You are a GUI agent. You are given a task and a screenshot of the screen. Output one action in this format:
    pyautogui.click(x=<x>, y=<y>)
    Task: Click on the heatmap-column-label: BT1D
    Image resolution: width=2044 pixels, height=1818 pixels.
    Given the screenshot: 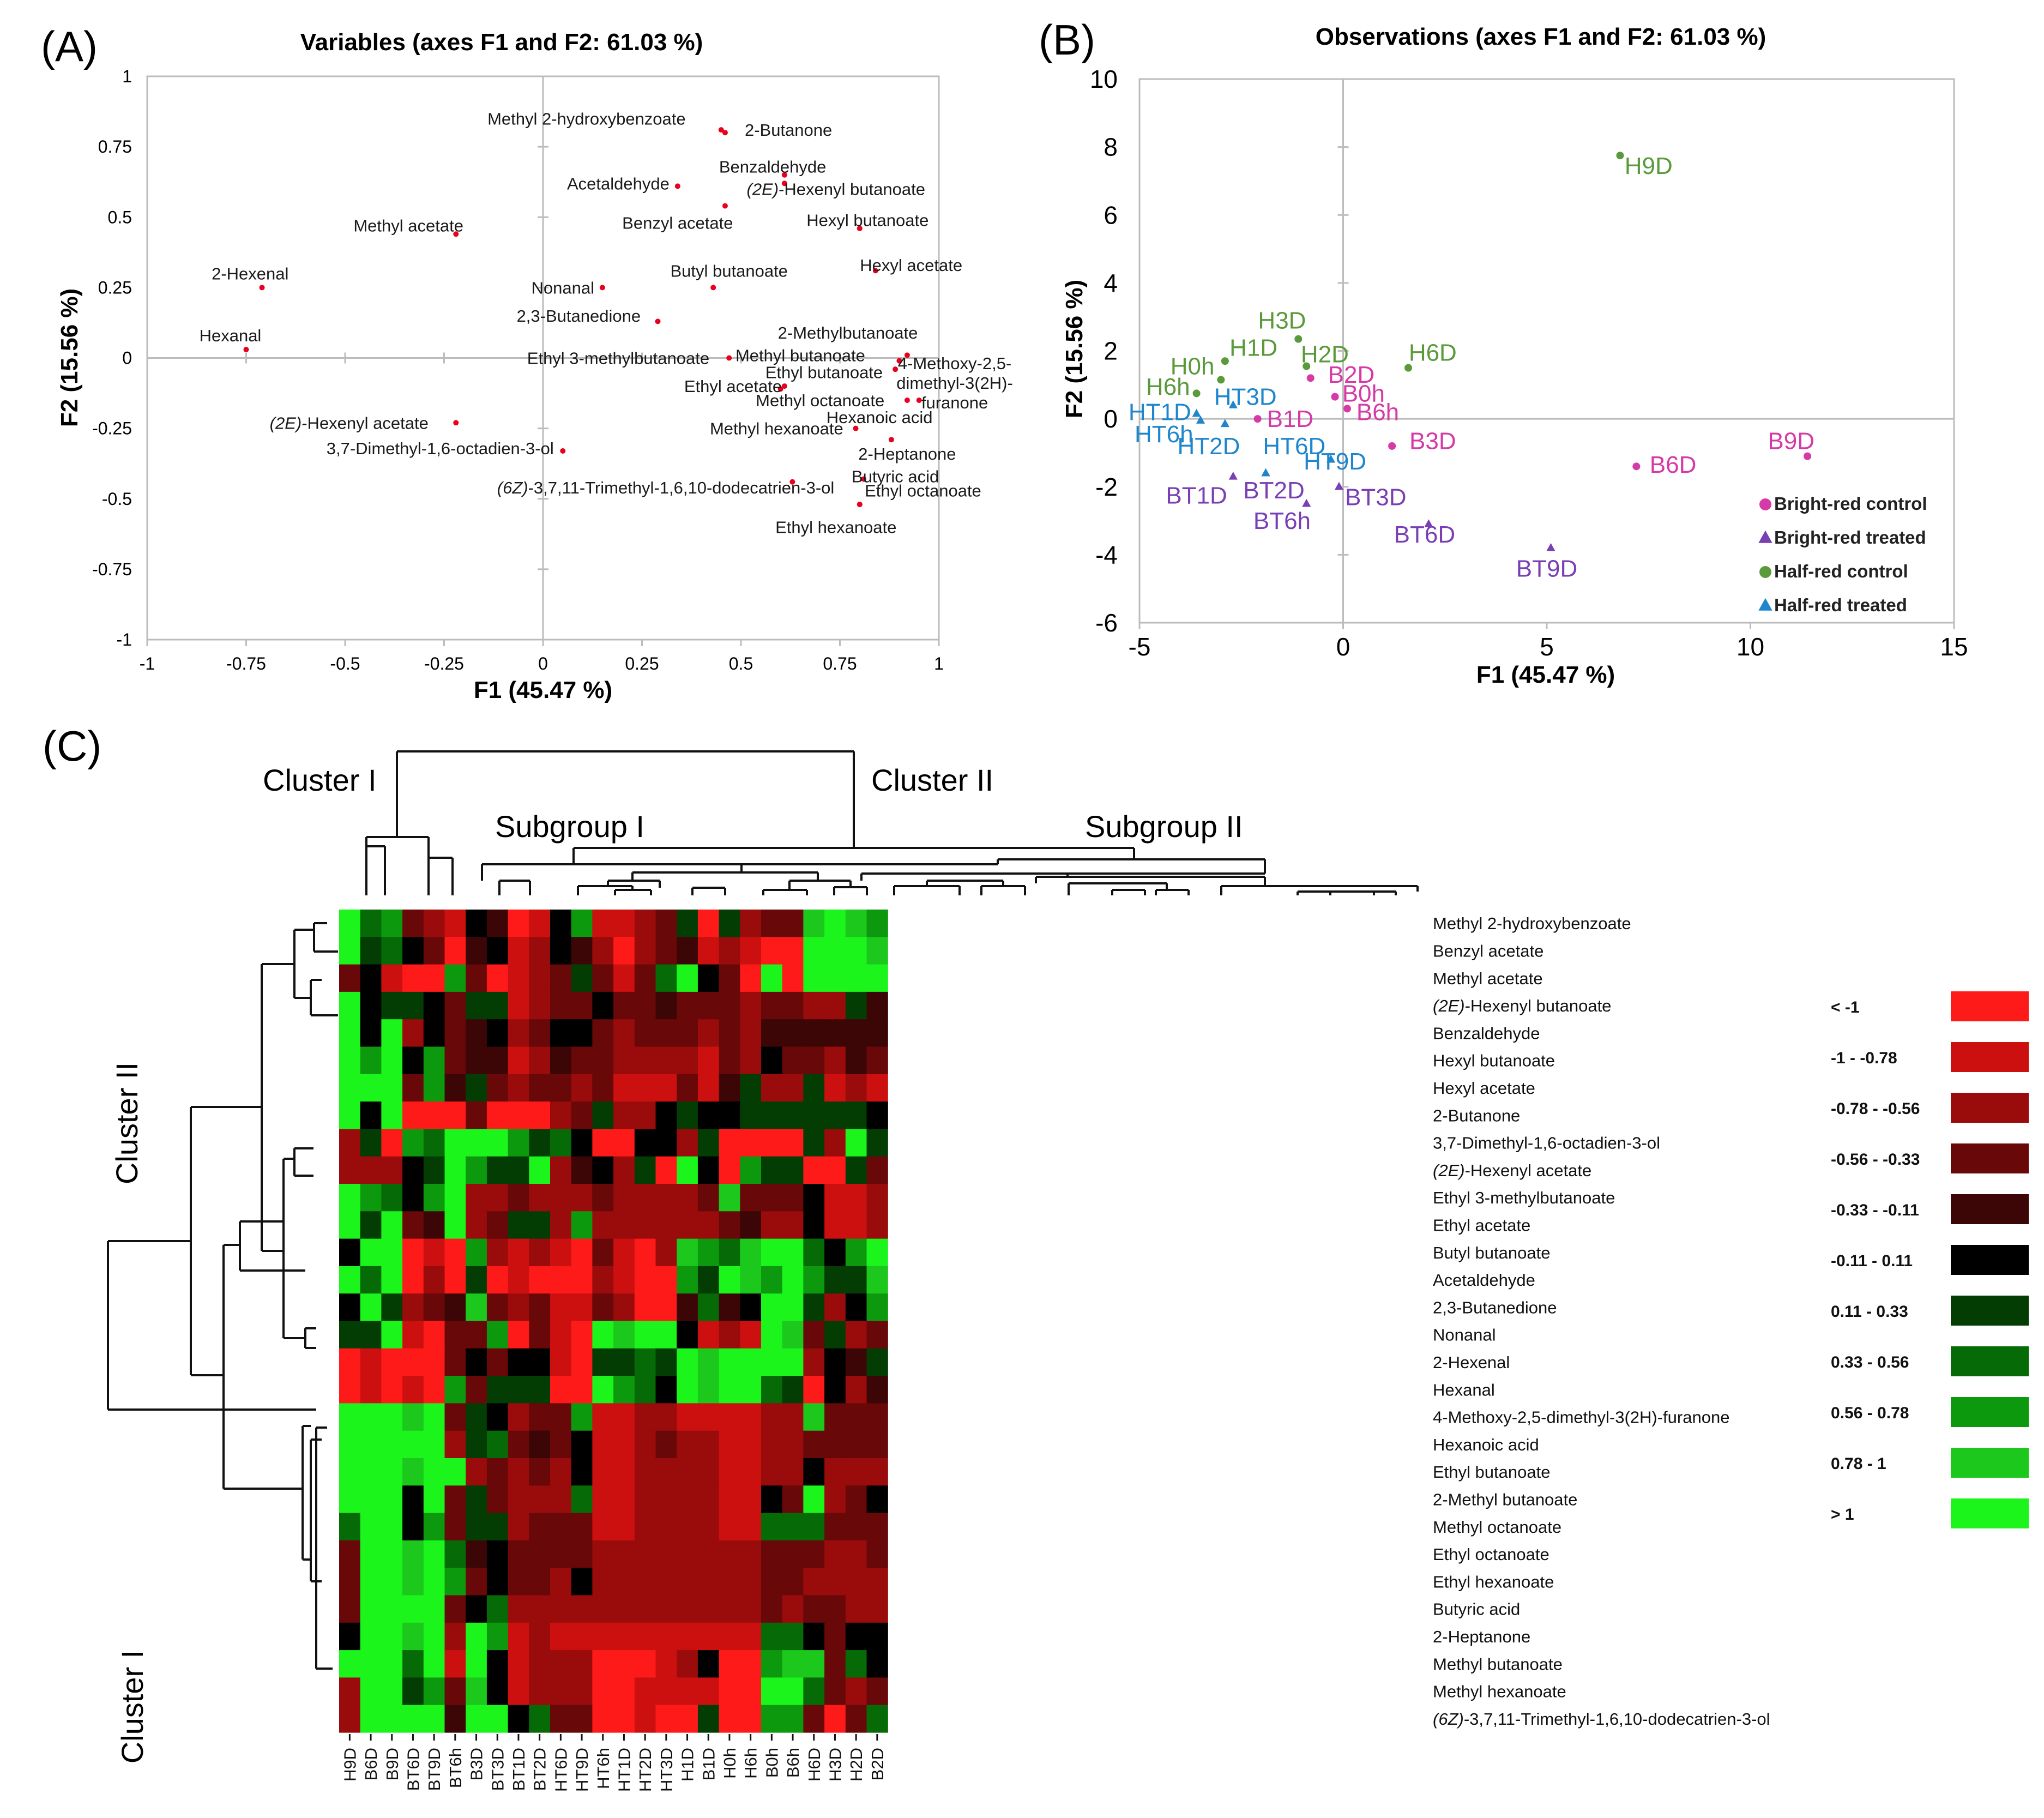 What is the action you would take?
    pyautogui.click(x=518, y=1769)
    